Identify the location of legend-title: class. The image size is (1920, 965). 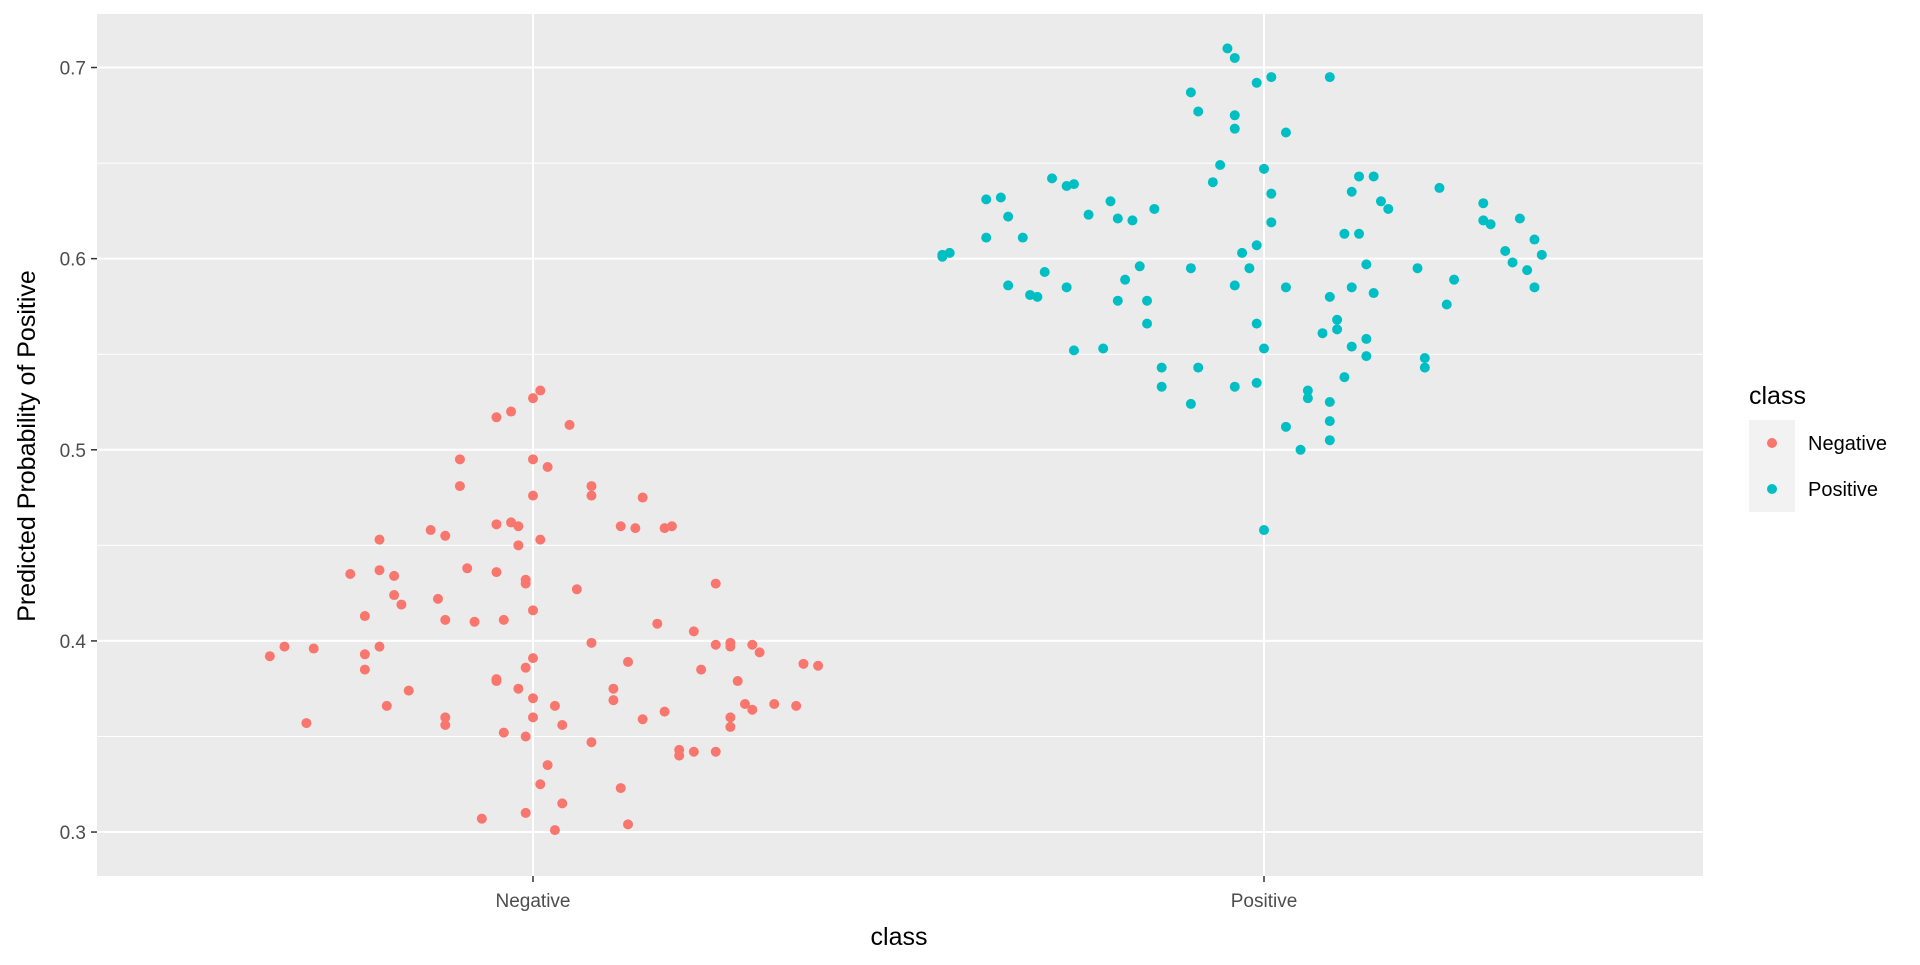
(1777, 396).